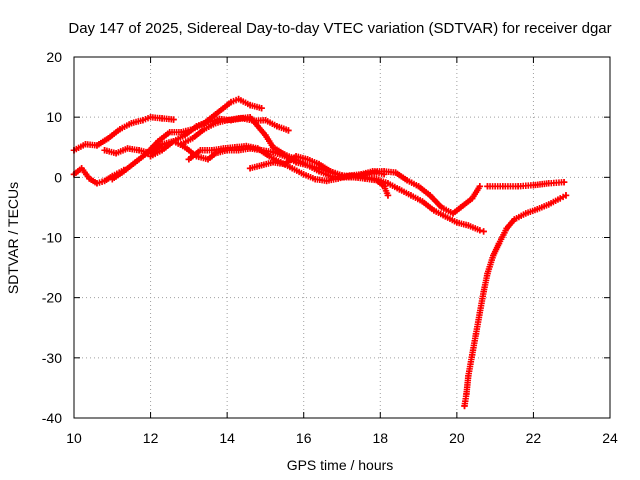 The height and width of the screenshot is (480, 640). What do you see at coordinates (515, 301) in the screenshot?
I see `series-arc-j` at bounding box center [515, 301].